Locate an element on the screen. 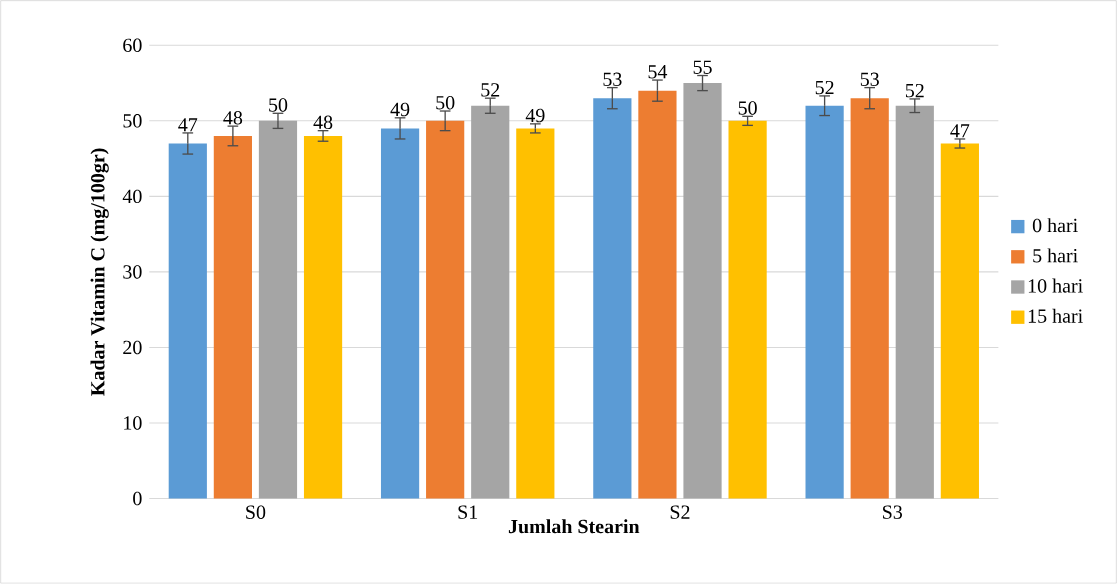  y-tick-label: 30 is located at coordinates (132, 272).